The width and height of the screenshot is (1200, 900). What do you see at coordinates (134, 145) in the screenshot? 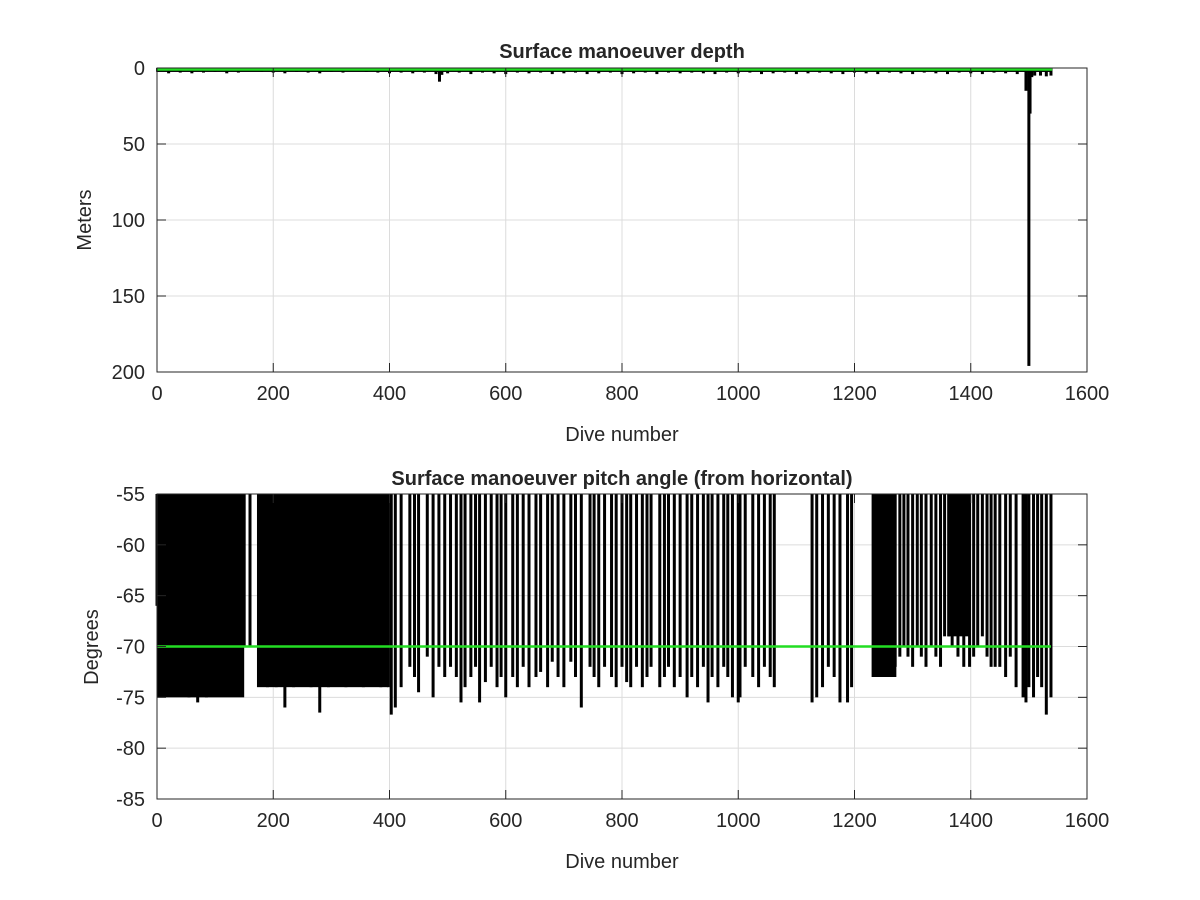
I see `y-tick-label: 50` at bounding box center [134, 145].